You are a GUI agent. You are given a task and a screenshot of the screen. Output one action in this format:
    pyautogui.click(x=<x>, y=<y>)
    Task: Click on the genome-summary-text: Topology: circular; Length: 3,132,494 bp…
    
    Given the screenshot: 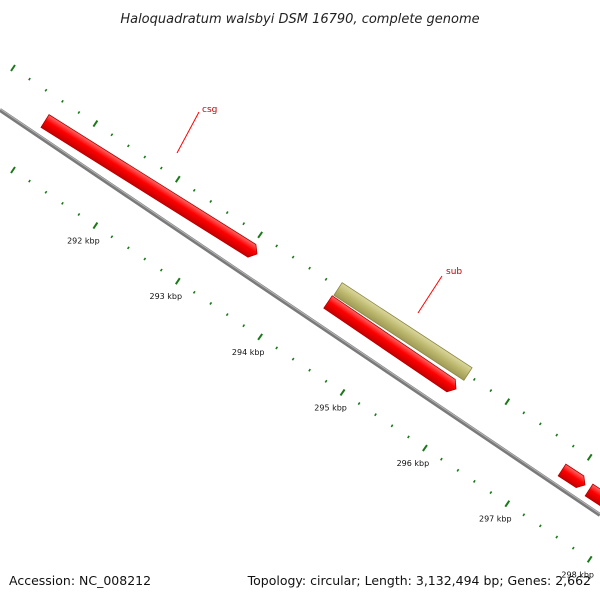 What is the action you would take?
    pyautogui.click(x=419, y=580)
    